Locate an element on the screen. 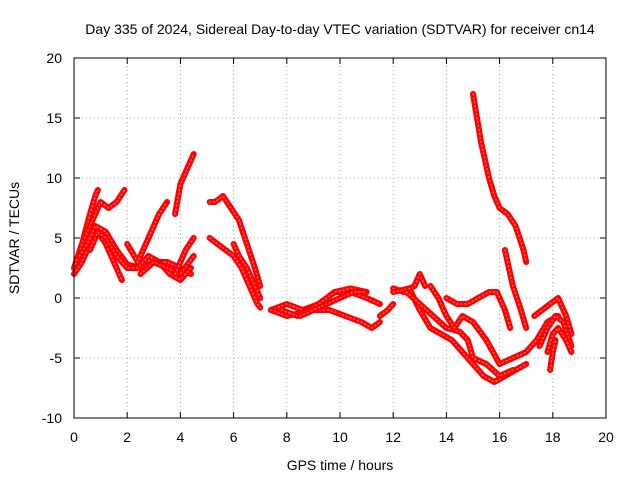  x-tick-label: 18 is located at coordinates (553, 437).